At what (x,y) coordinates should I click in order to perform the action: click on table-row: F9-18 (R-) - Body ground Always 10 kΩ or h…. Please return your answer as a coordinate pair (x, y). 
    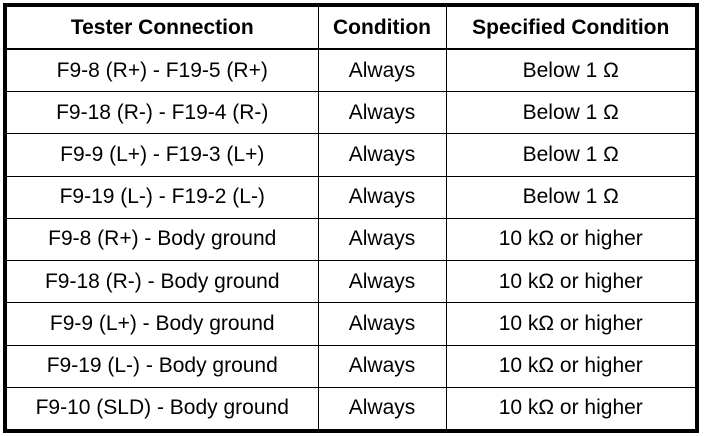
    Looking at the image, I should click on (351, 282).